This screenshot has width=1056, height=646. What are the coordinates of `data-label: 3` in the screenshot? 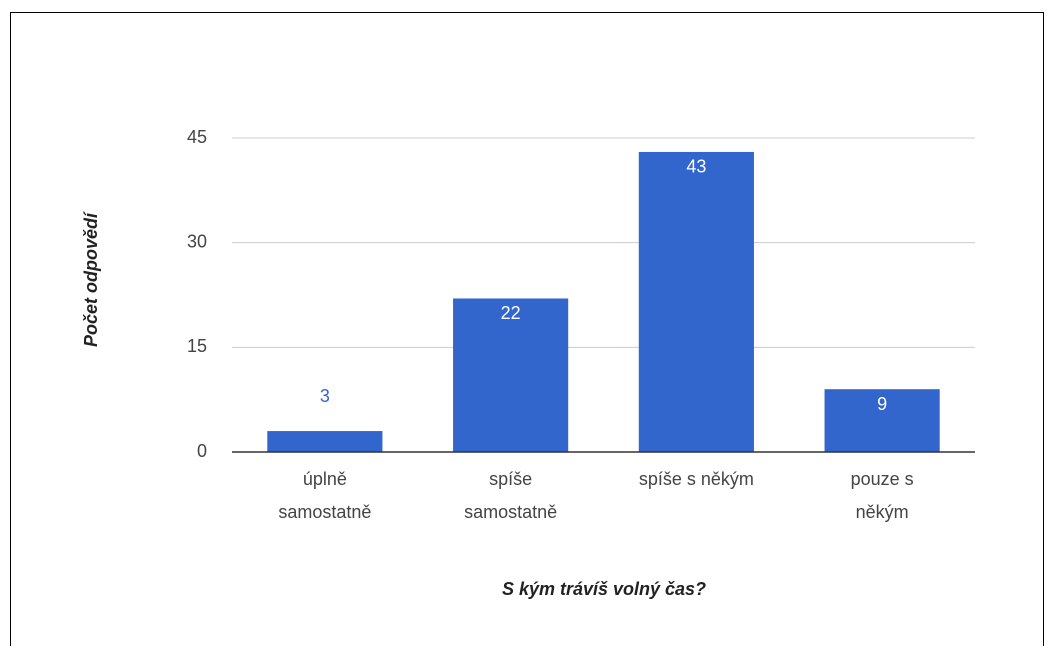 It's located at (325, 396).